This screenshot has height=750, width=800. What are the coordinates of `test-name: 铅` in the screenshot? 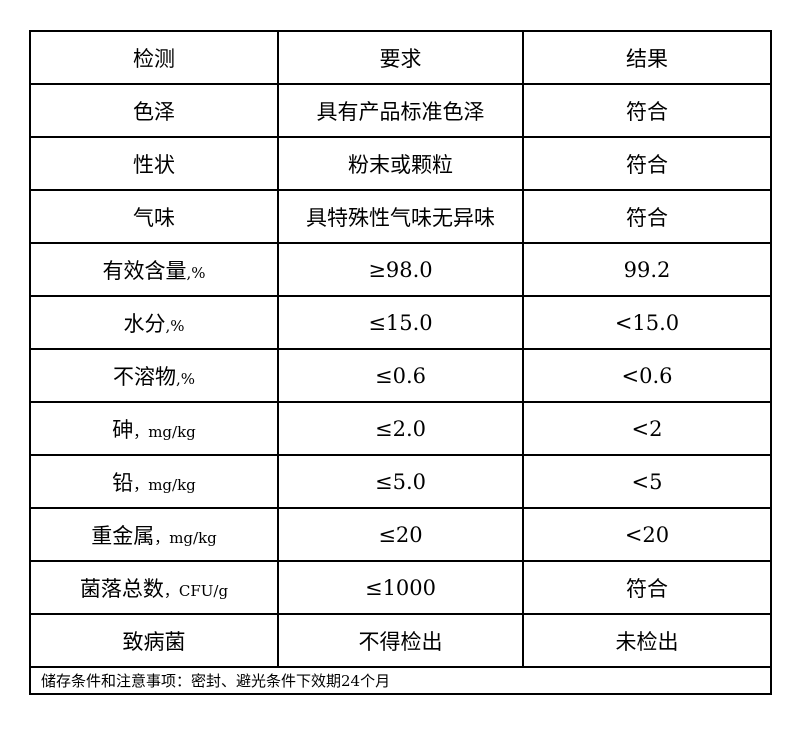 It's located at (123, 482).